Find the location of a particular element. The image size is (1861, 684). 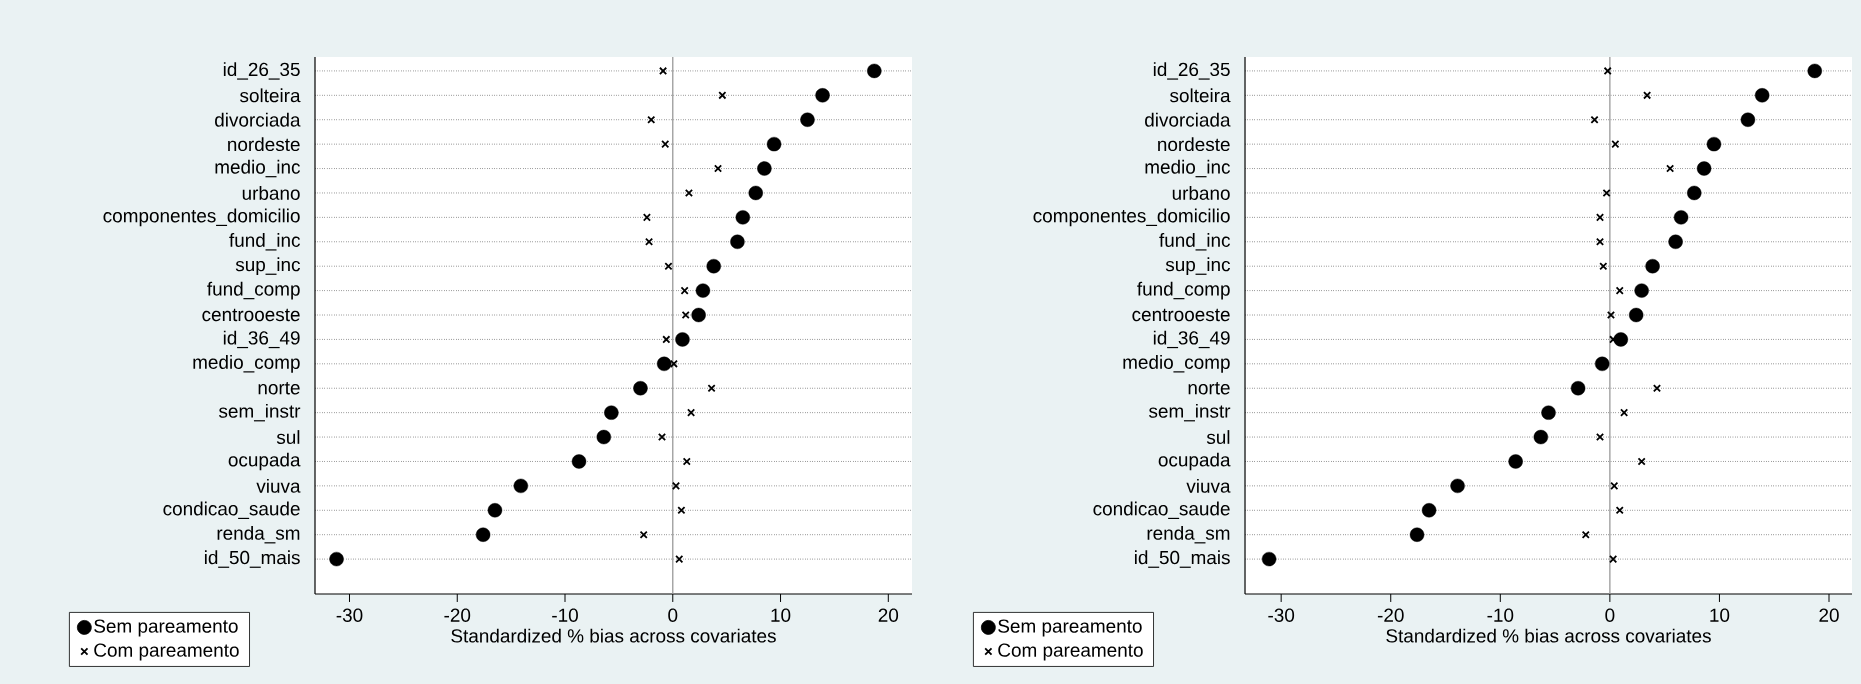

y-tick-label: id_50_mais is located at coordinates (1182, 559).